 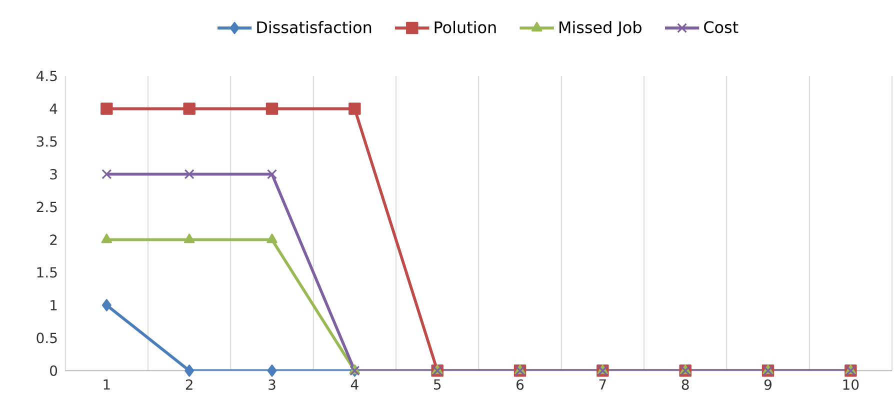 I want to click on x-tick-label: 8, so click(x=685, y=384).